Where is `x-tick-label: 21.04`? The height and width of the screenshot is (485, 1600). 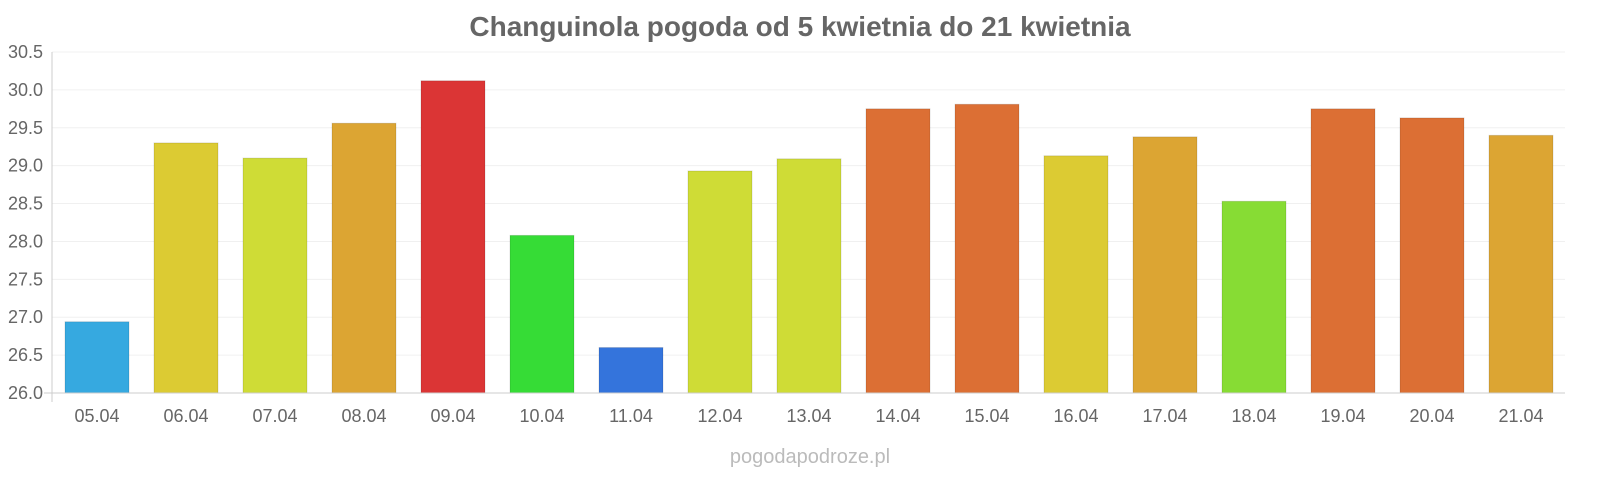 x-tick-label: 21.04 is located at coordinates (1520, 416).